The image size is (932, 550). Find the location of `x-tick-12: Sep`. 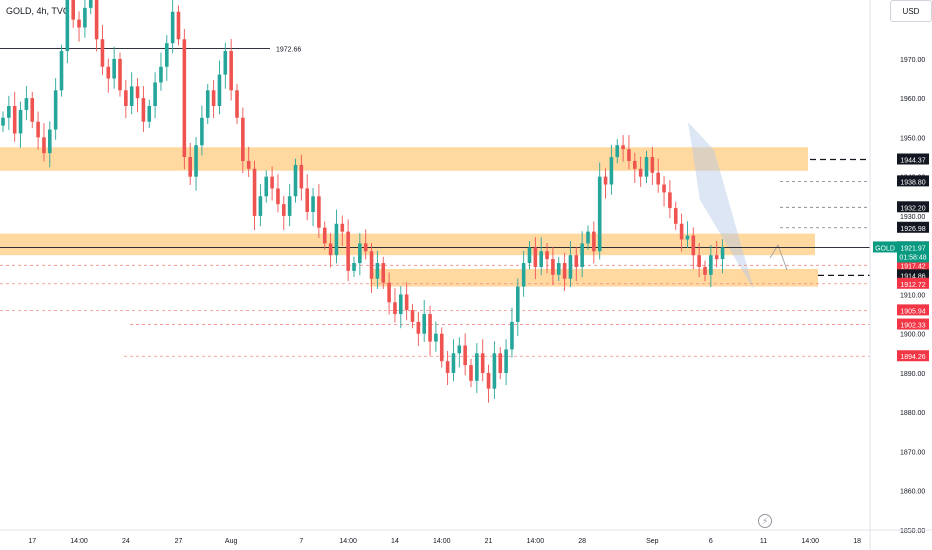

x-tick-12: Sep is located at coordinates (652, 541).